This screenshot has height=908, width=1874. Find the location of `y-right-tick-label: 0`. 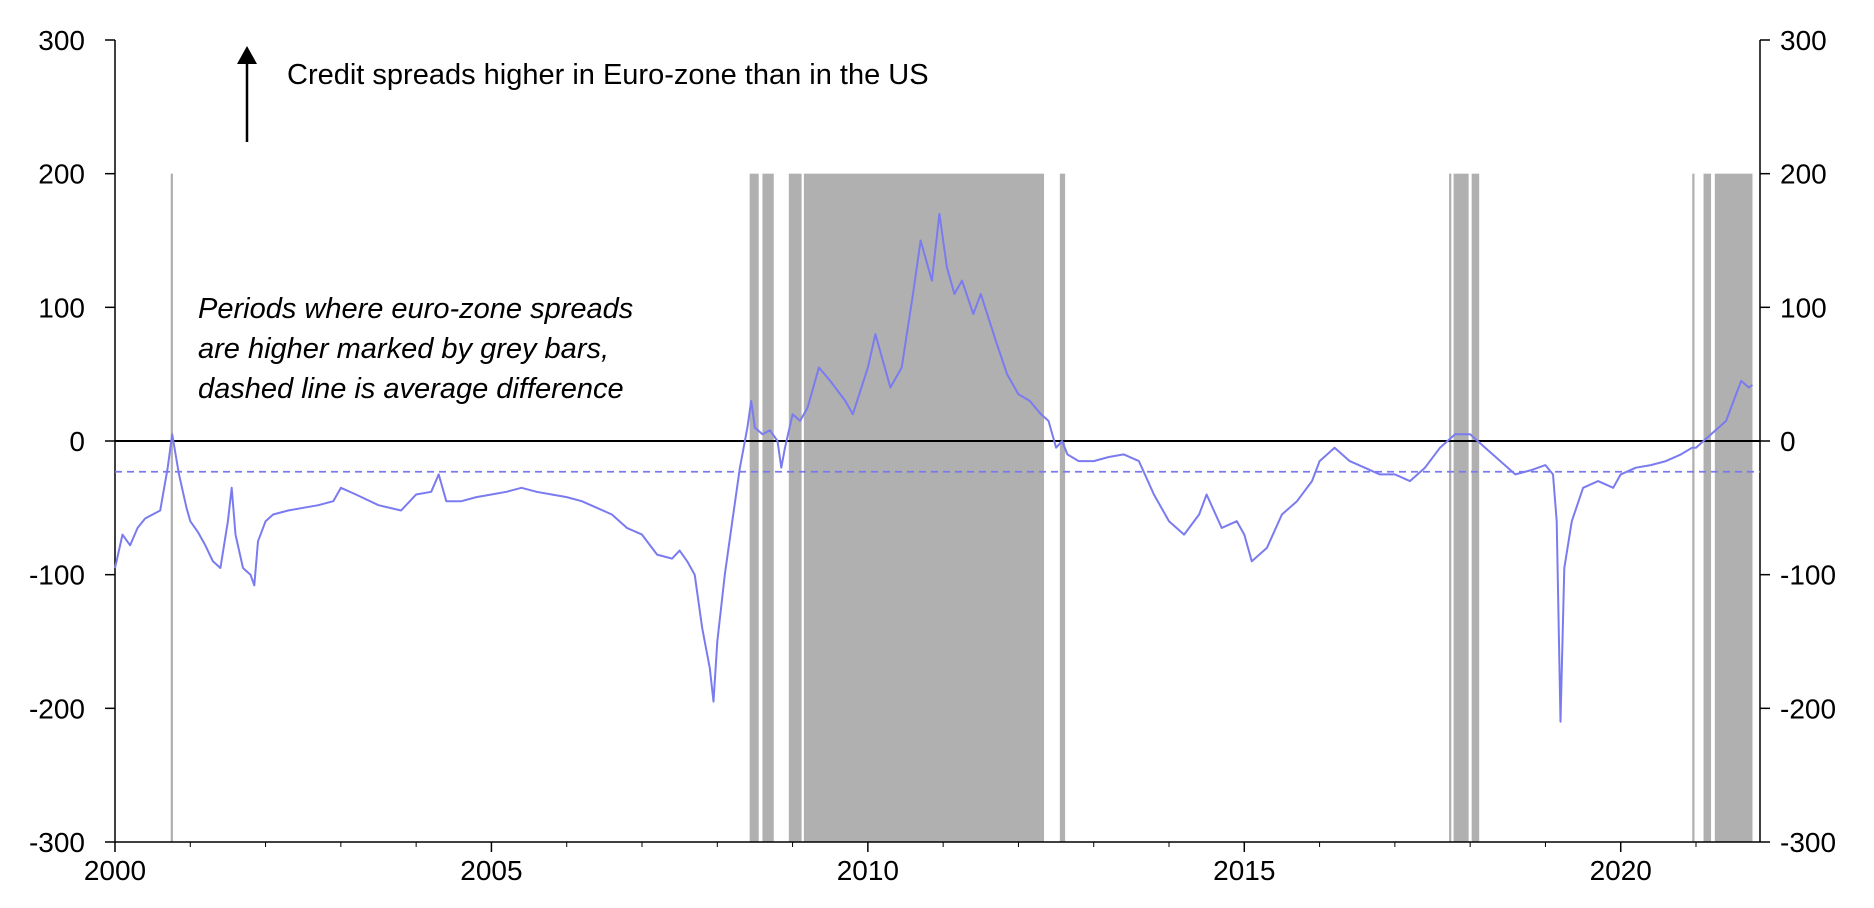

y-right-tick-label: 0 is located at coordinates (1788, 441).